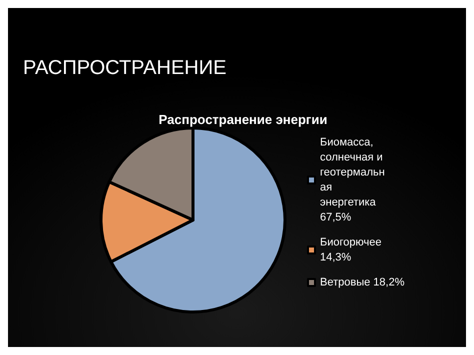 Image resolution: width=474 pixels, height=355 pixels. I want to click on legend-label: Ветровые 18,2%, so click(362, 282).